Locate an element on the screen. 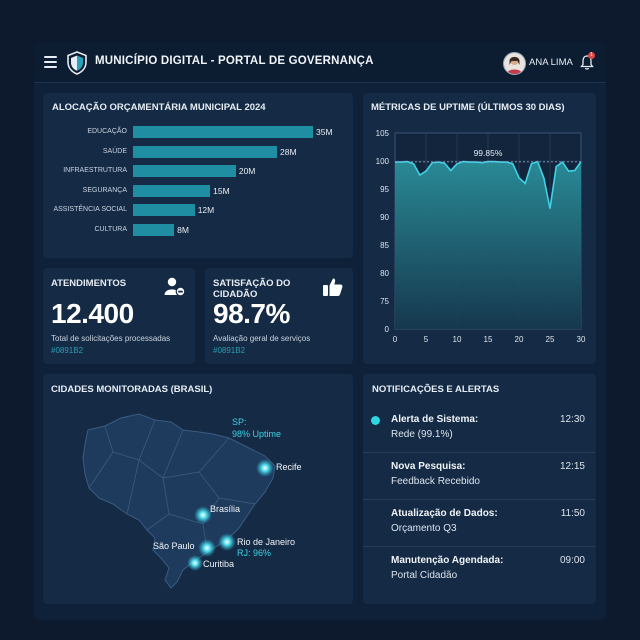 This screenshot has height=640, width=640. y-tick-label: 80 is located at coordinates (384, 273).